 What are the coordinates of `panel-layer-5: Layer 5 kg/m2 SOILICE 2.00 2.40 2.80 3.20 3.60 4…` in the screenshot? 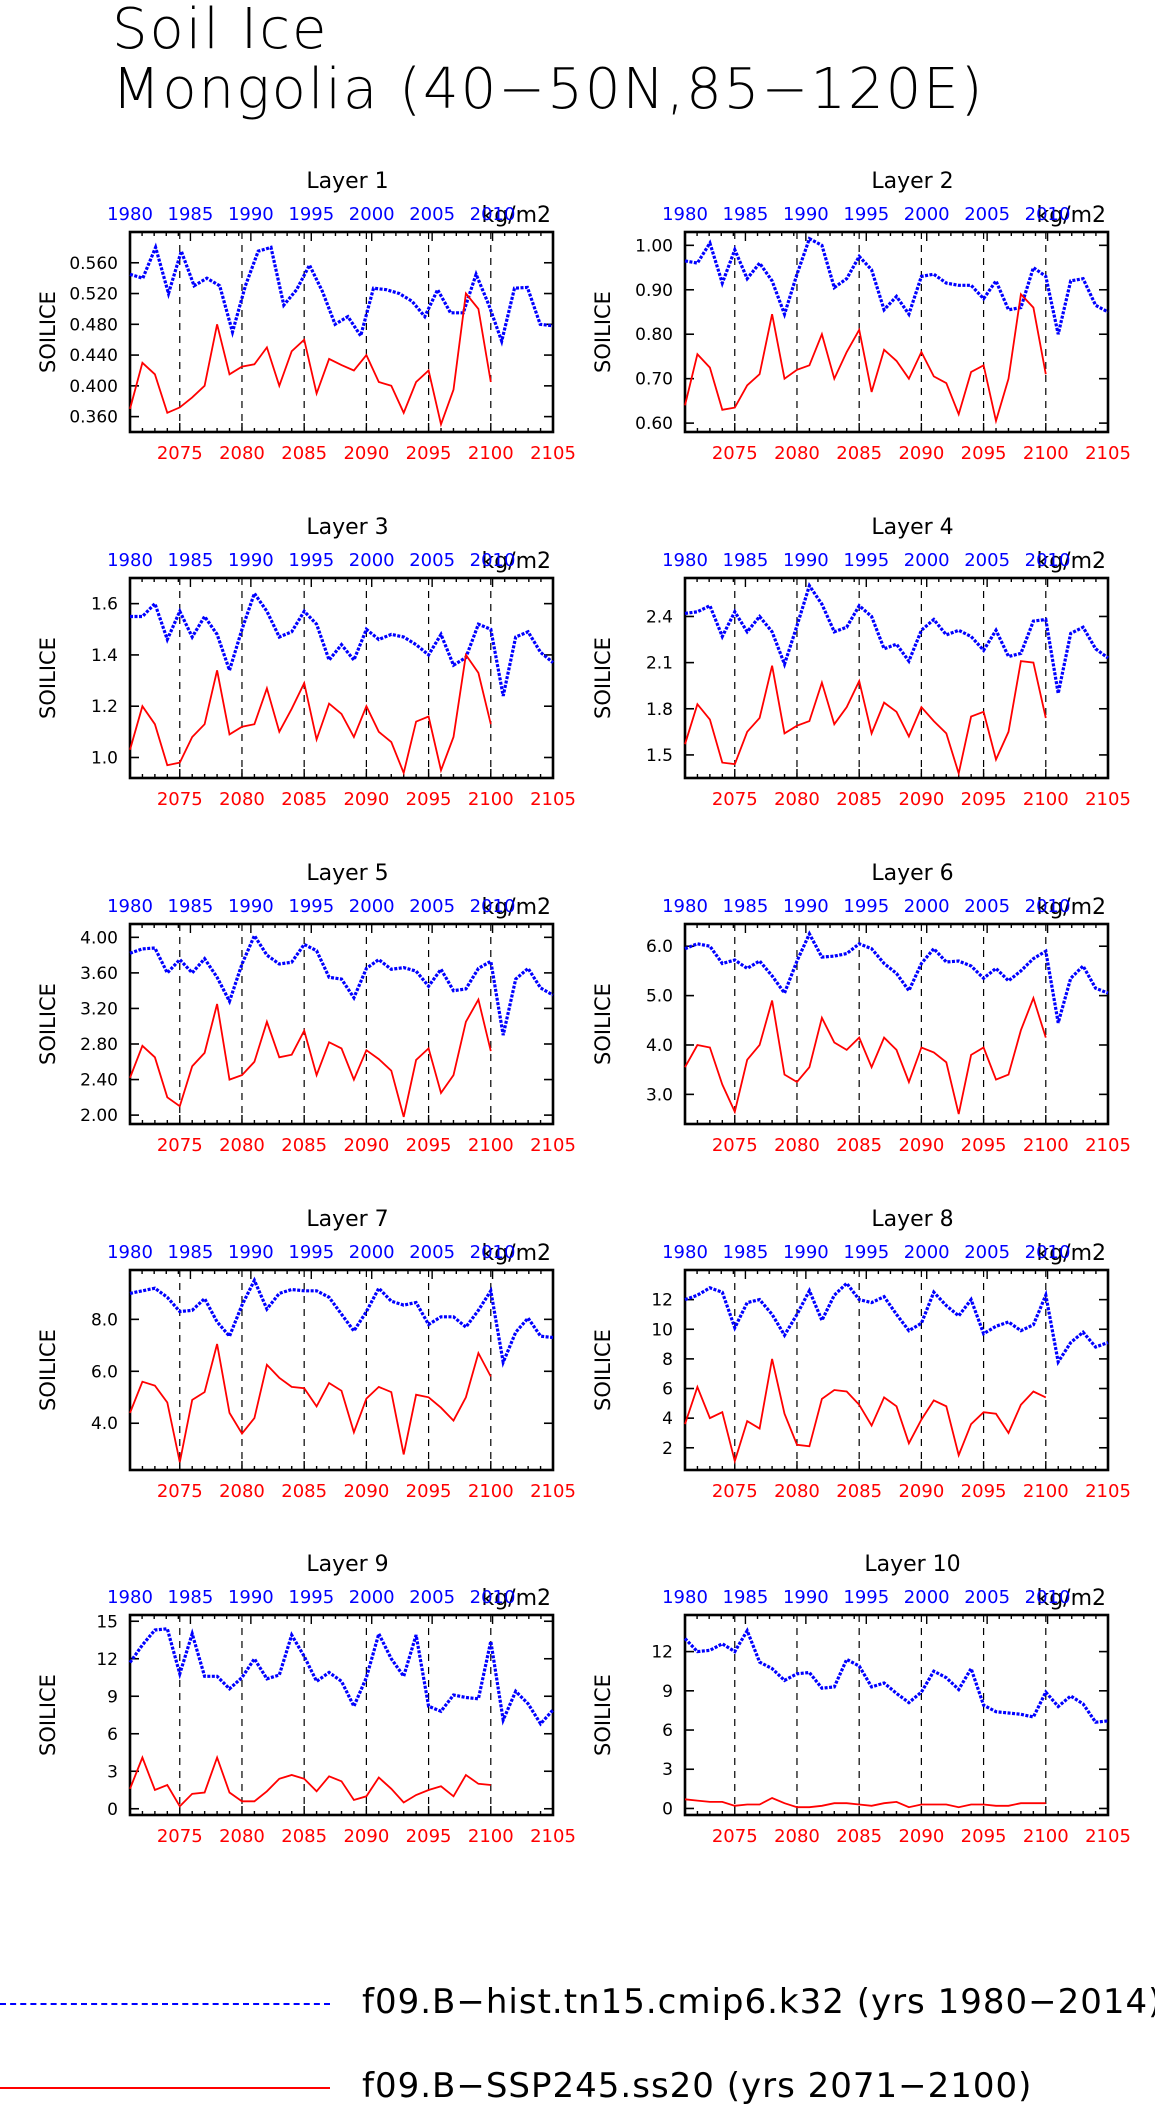 It's located at (306, 1008).